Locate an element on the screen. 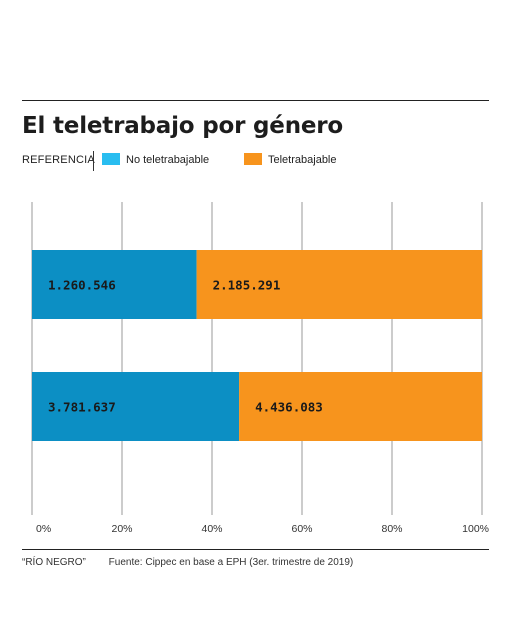 Image resolution: width=521 pixels, height=635 pixels. bar-labels: 1.260.546 2.185.291 3.781.637 4.436.083 is located at coordinates (185, 346).